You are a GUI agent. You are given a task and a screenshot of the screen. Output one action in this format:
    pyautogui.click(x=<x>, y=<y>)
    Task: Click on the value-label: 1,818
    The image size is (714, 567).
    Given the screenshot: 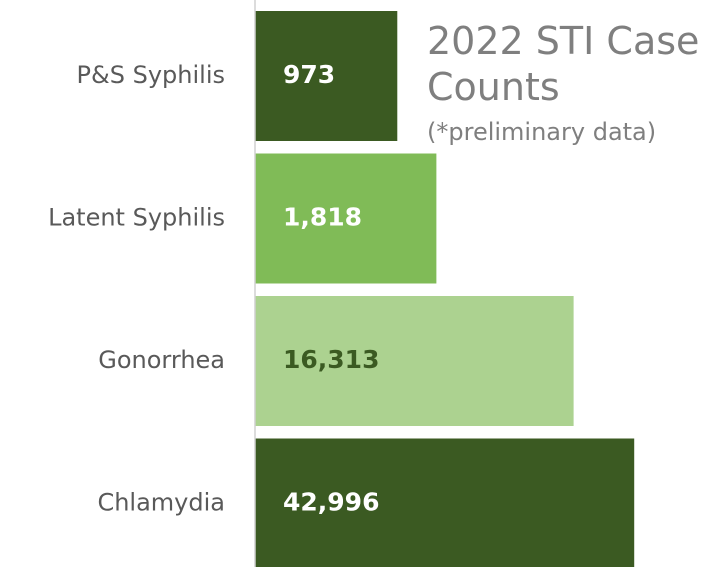 What is the action you would take?
    pyautogui.click(x=322, y=217)
    